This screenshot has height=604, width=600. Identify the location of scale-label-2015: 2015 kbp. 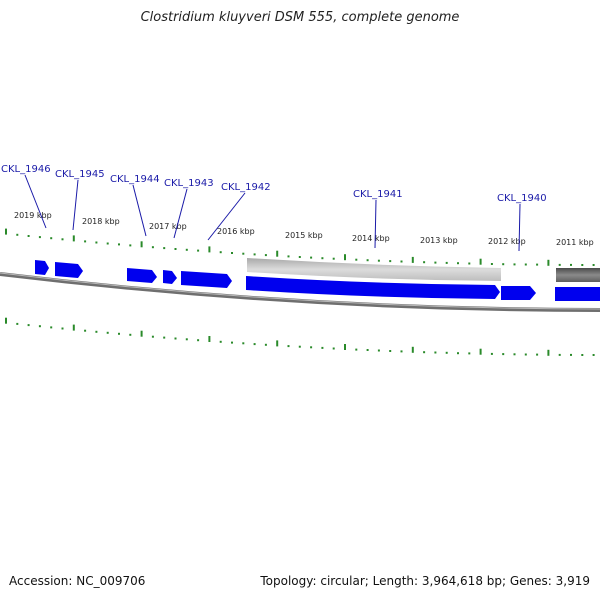
(304, 235).